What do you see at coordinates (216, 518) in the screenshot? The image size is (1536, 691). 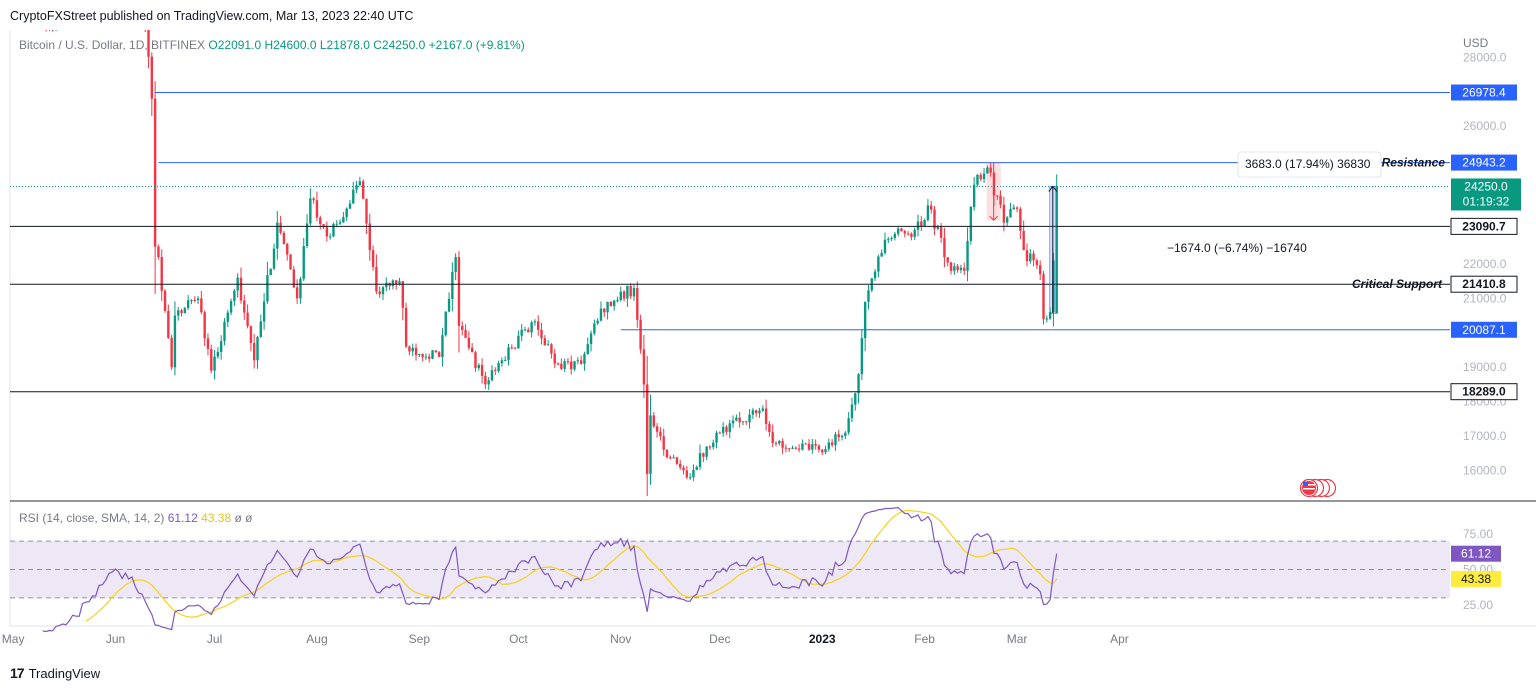 I see `rsi-sma-value: 43.38` at bounding box center [216, 518].